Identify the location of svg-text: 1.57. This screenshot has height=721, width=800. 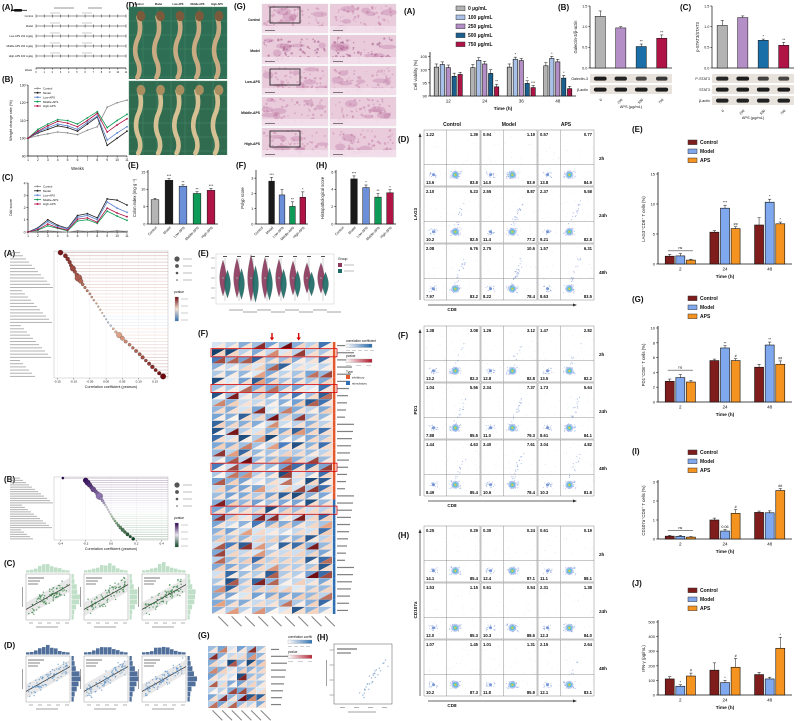
(544, 248).